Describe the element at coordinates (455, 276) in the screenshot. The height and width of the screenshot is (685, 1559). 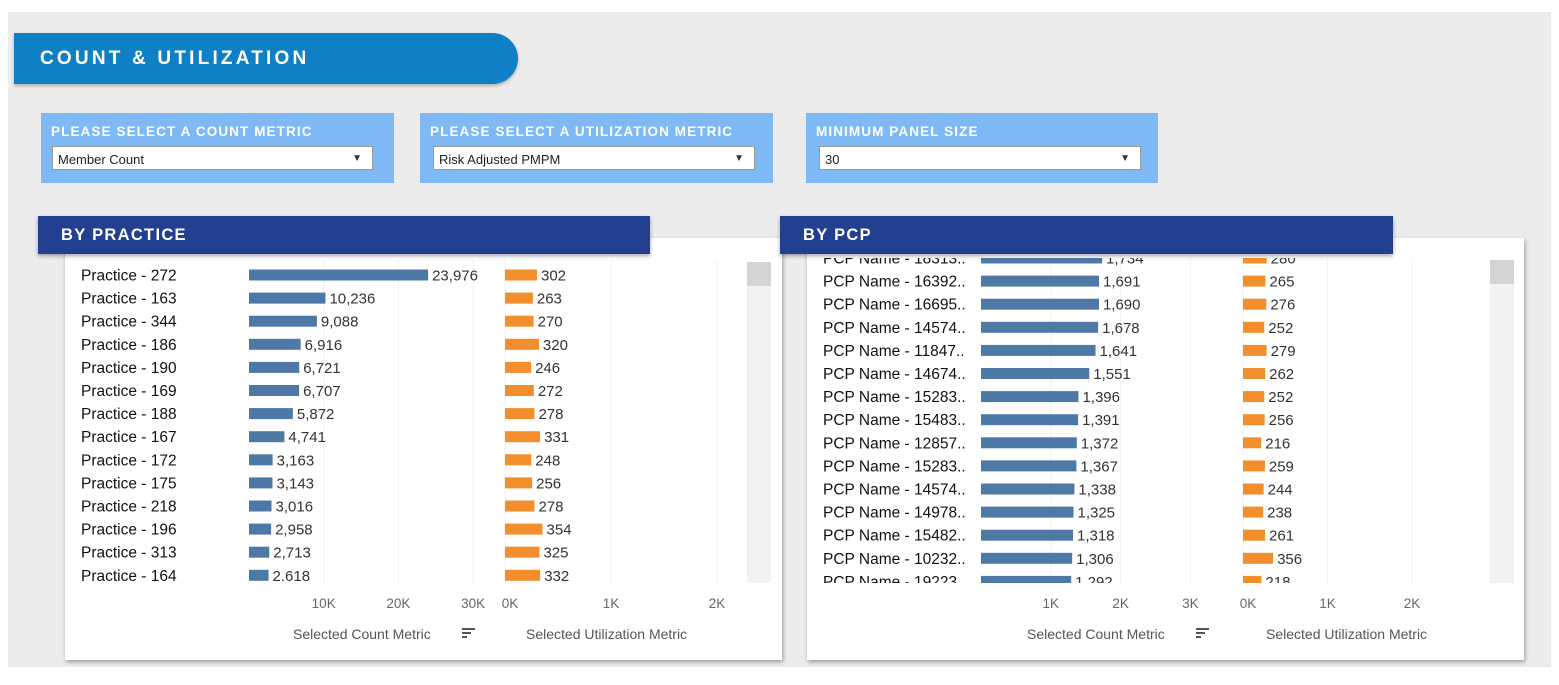
I see `count-data-label: 23,976` at that location.